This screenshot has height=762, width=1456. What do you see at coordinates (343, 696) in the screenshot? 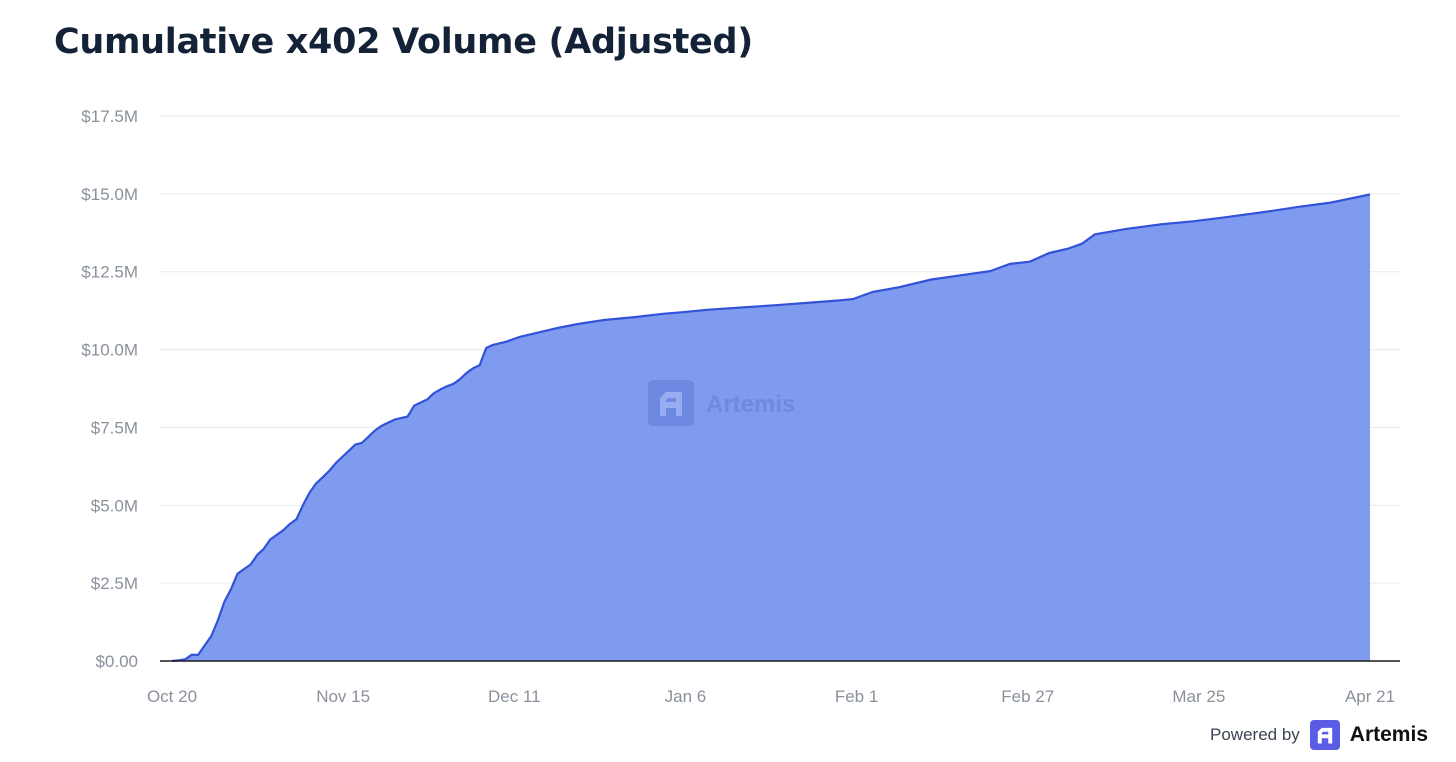
I see `x-tick-label: Nov 15` at bounding box center [343, 696].